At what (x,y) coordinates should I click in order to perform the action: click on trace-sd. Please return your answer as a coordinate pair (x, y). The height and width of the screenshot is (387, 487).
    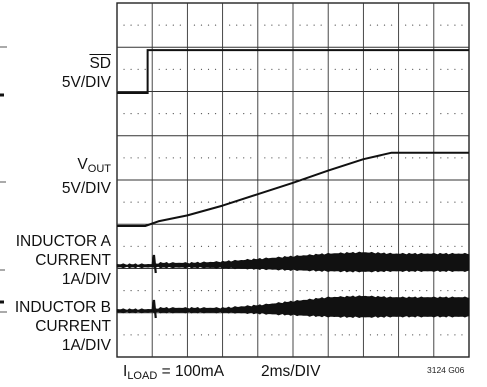
    Looking at the image, I should click on (293, 71).